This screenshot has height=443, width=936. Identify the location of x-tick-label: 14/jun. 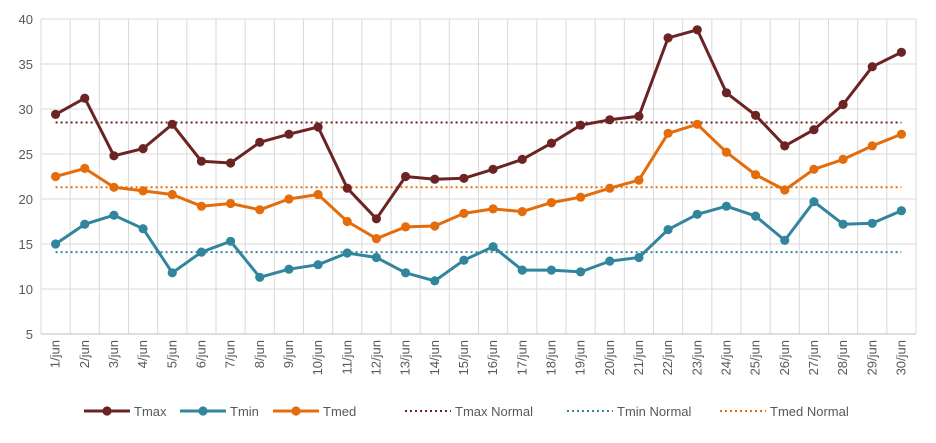
(434, 357).